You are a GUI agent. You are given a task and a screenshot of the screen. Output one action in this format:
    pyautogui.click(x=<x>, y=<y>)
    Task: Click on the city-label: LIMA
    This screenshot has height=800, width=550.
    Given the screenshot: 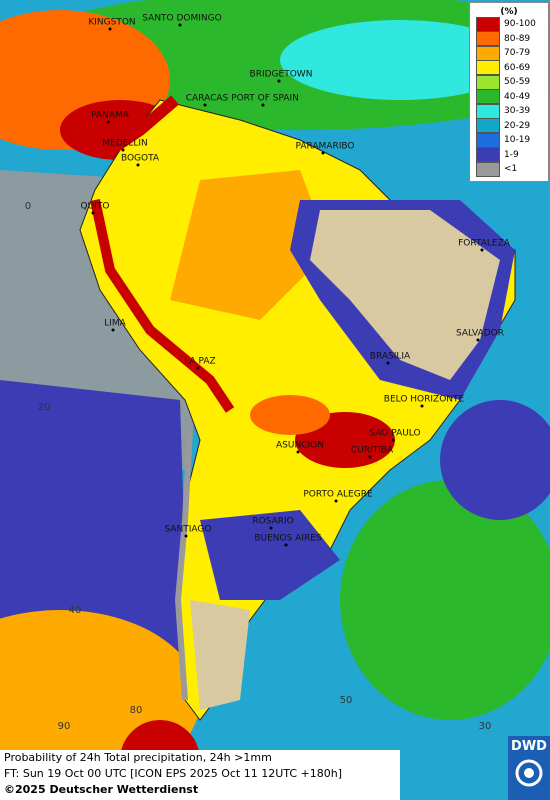 What is the action you would take?
    pyautogui.click(x=115, y=324)
    